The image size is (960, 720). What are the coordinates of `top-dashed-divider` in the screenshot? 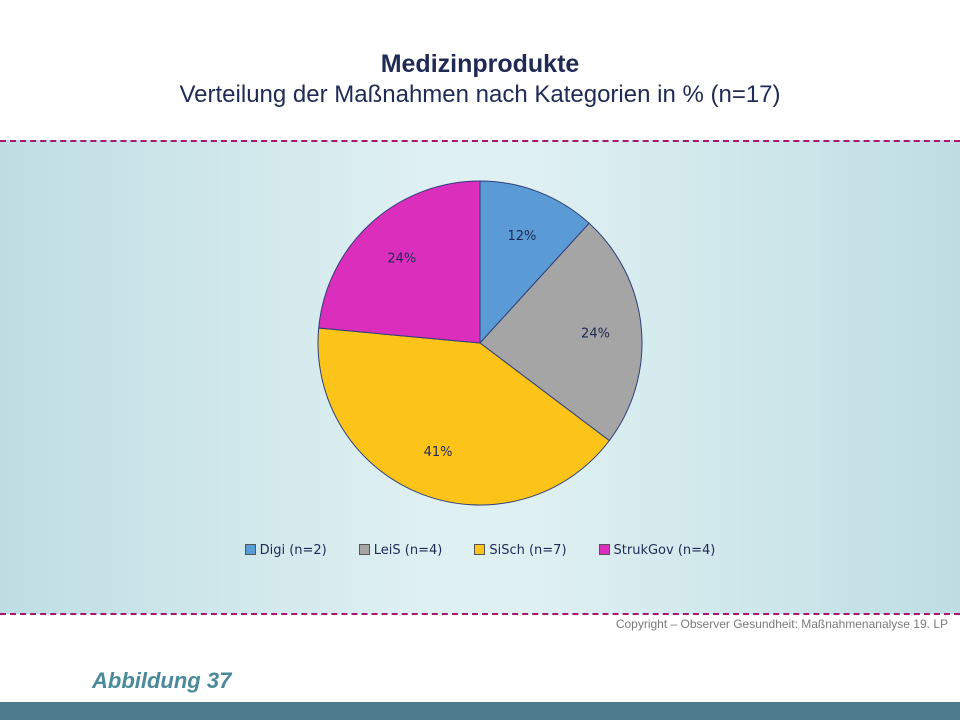 It's located at (480, 141).